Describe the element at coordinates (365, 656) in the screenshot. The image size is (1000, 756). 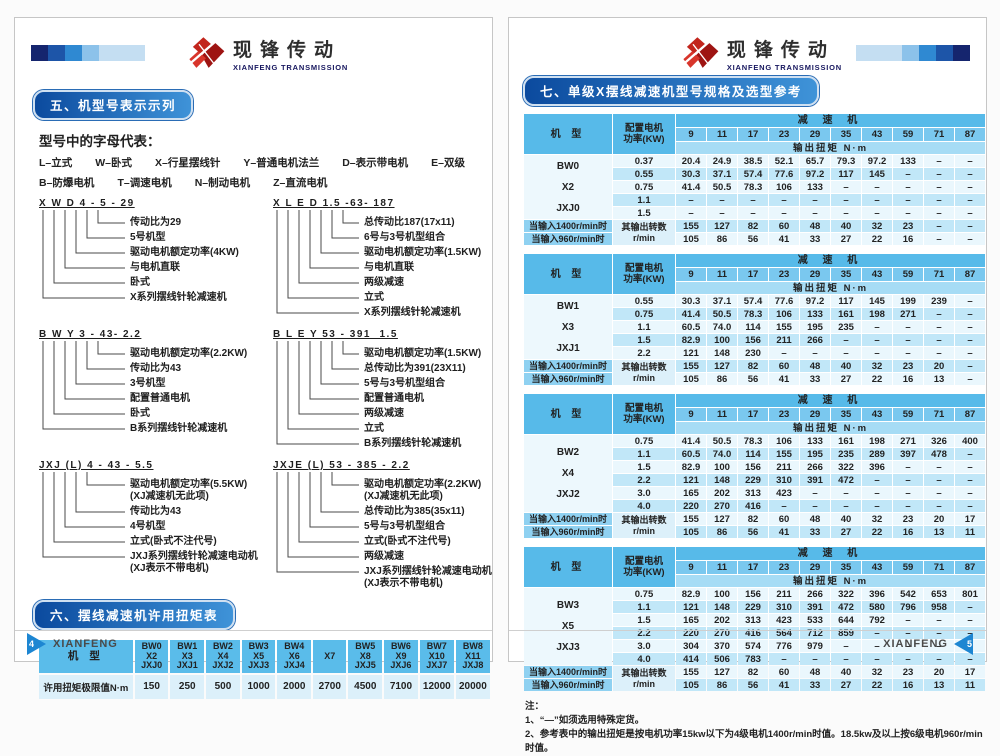
I see `header-cell: BW5 X8 JXJ5` at that location.